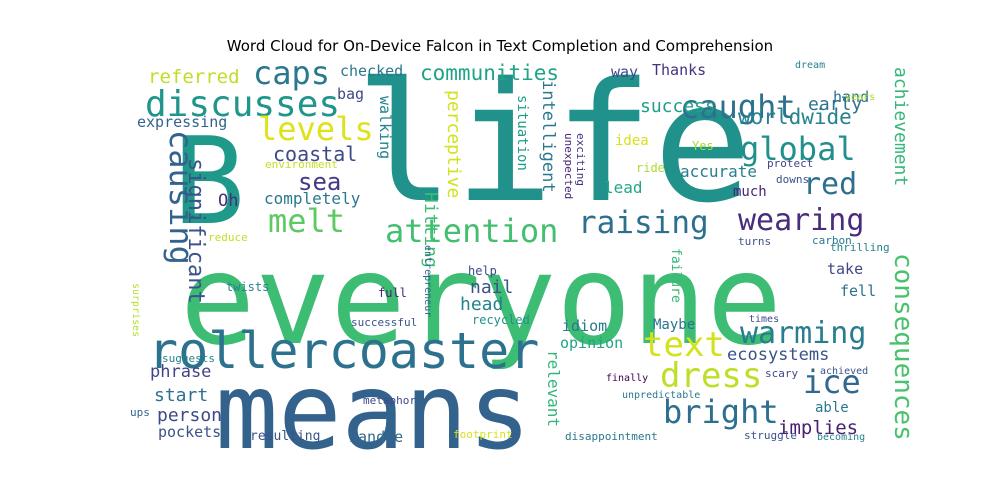  What do you see at coordinates (818, 428) in the screenshot?
I see `word-implies: implies` at bounding box center [818, 428].